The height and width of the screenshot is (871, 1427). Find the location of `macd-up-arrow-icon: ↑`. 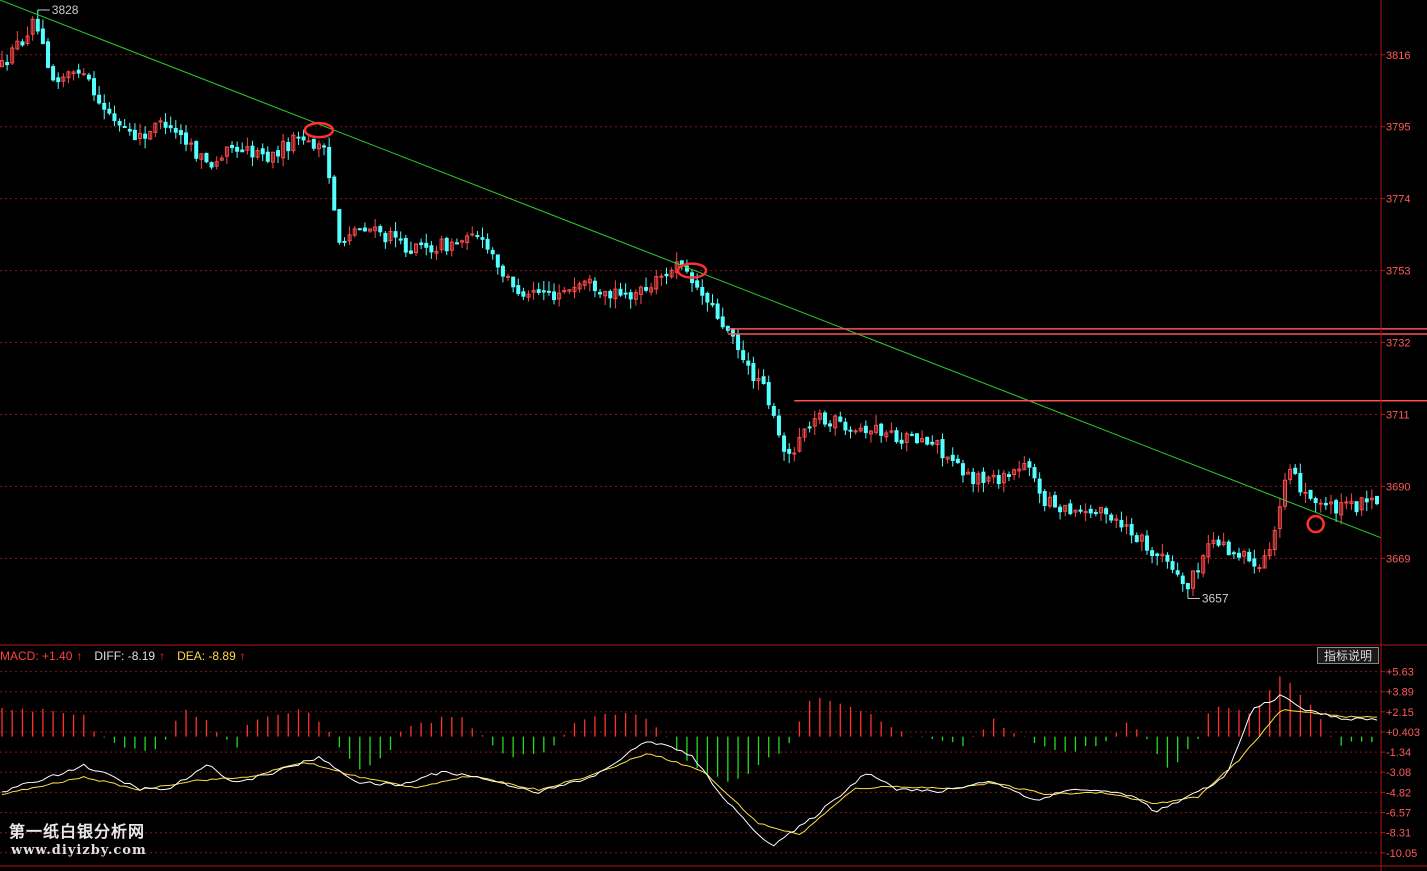

macd-up-arrow-icon: ↑ is located at coordinates (79, 656).